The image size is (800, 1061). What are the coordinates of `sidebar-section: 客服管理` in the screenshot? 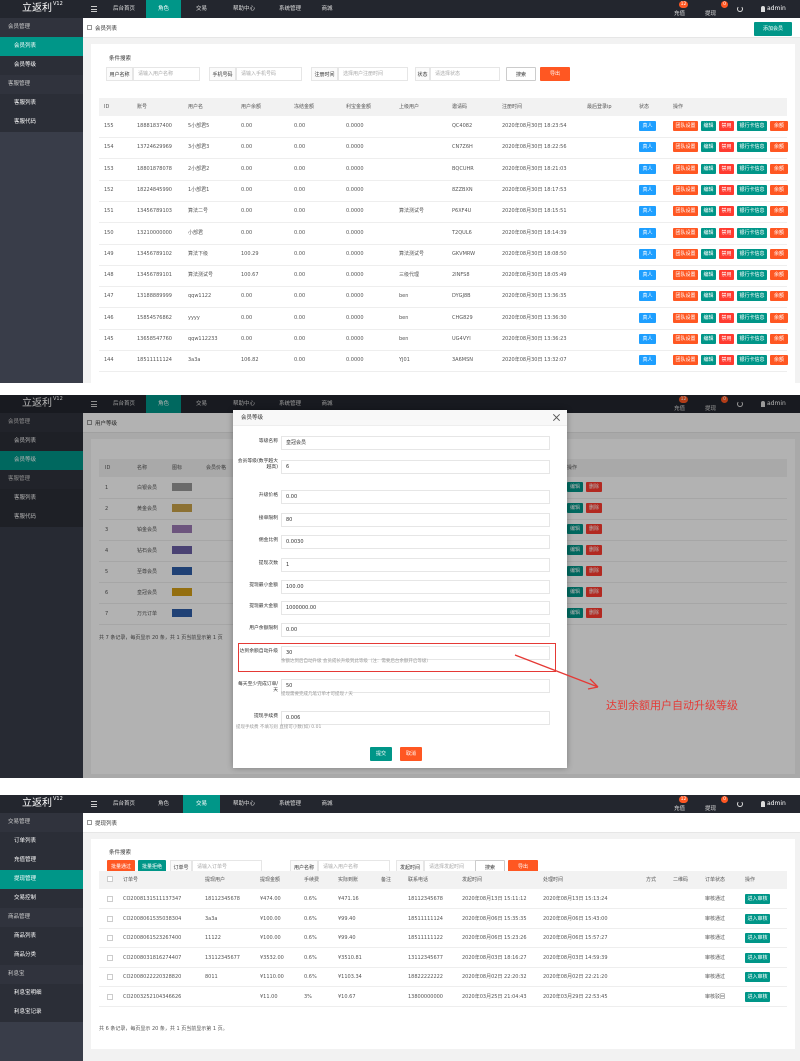 It's located at (41, 479).